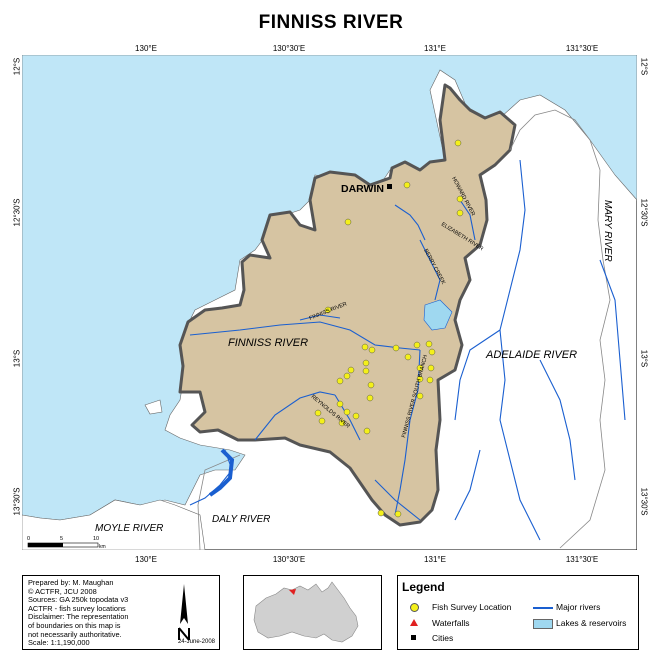 The image size is (662, 662). Describe the element at coordinates (644, 212) in the screenshot. I see `graticule-right-2: 12°30'S` at that location.